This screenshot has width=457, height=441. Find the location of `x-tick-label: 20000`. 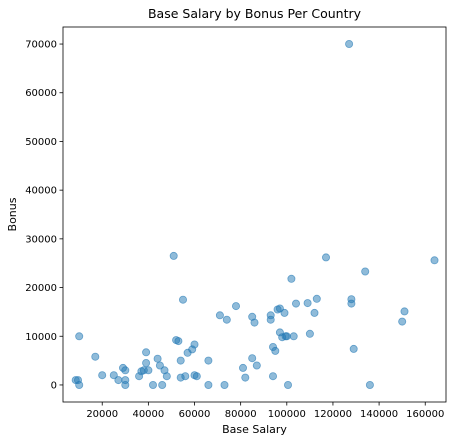

x-tick-label: 20000 is located at coordinates (102, 414).